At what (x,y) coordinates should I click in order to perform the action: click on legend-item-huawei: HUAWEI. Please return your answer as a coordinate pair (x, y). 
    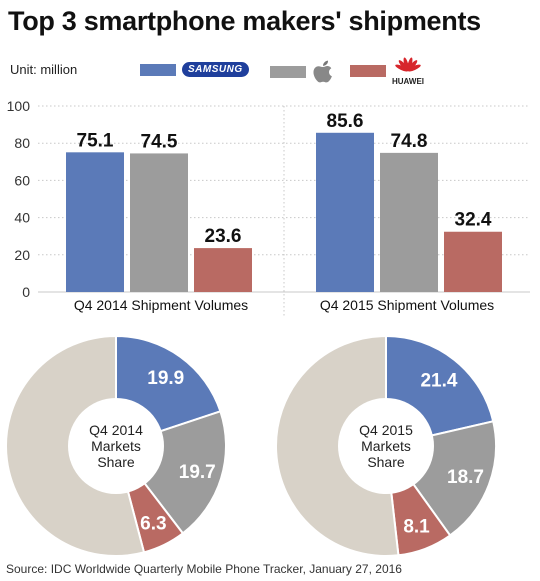
    Looking at the image, I should click on (387, 71).